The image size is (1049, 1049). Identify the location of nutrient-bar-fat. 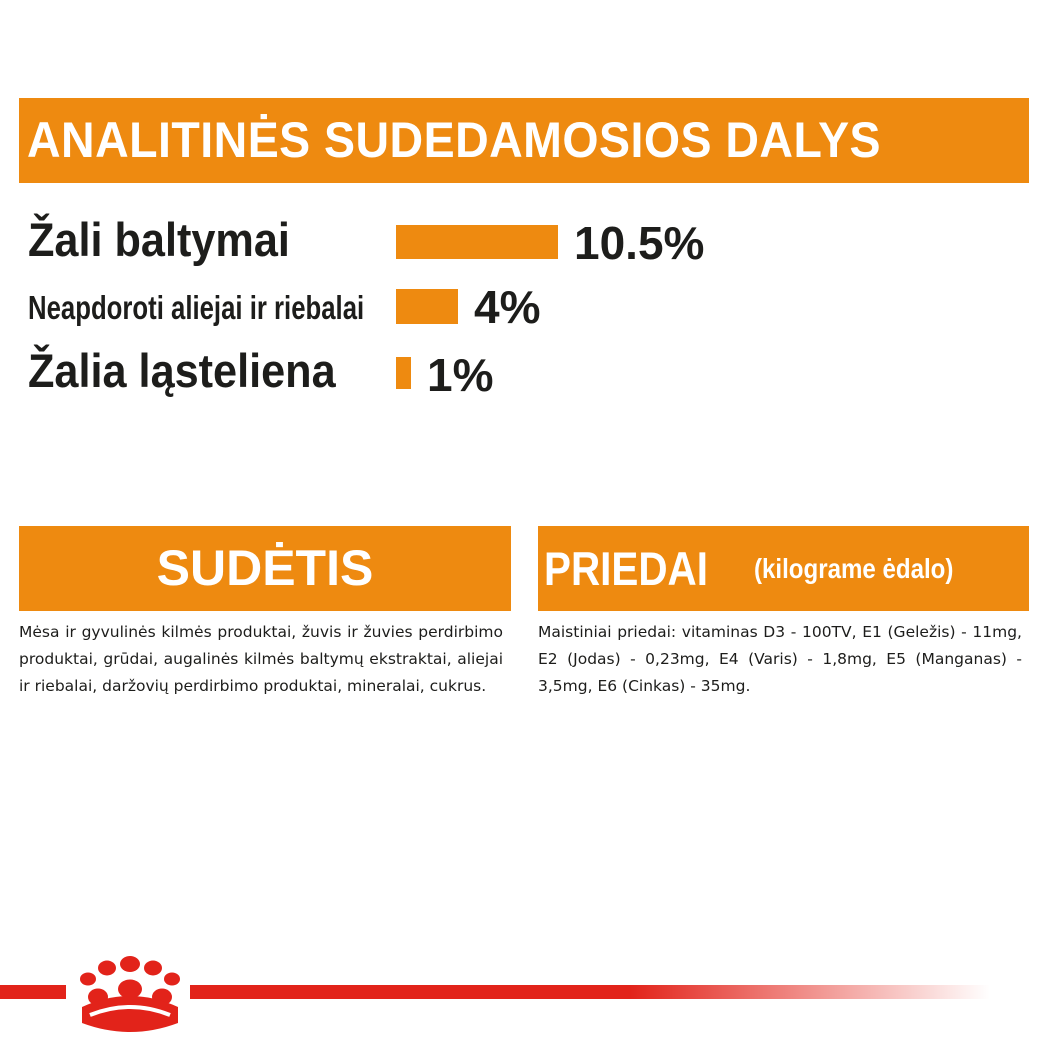
(427, 306).